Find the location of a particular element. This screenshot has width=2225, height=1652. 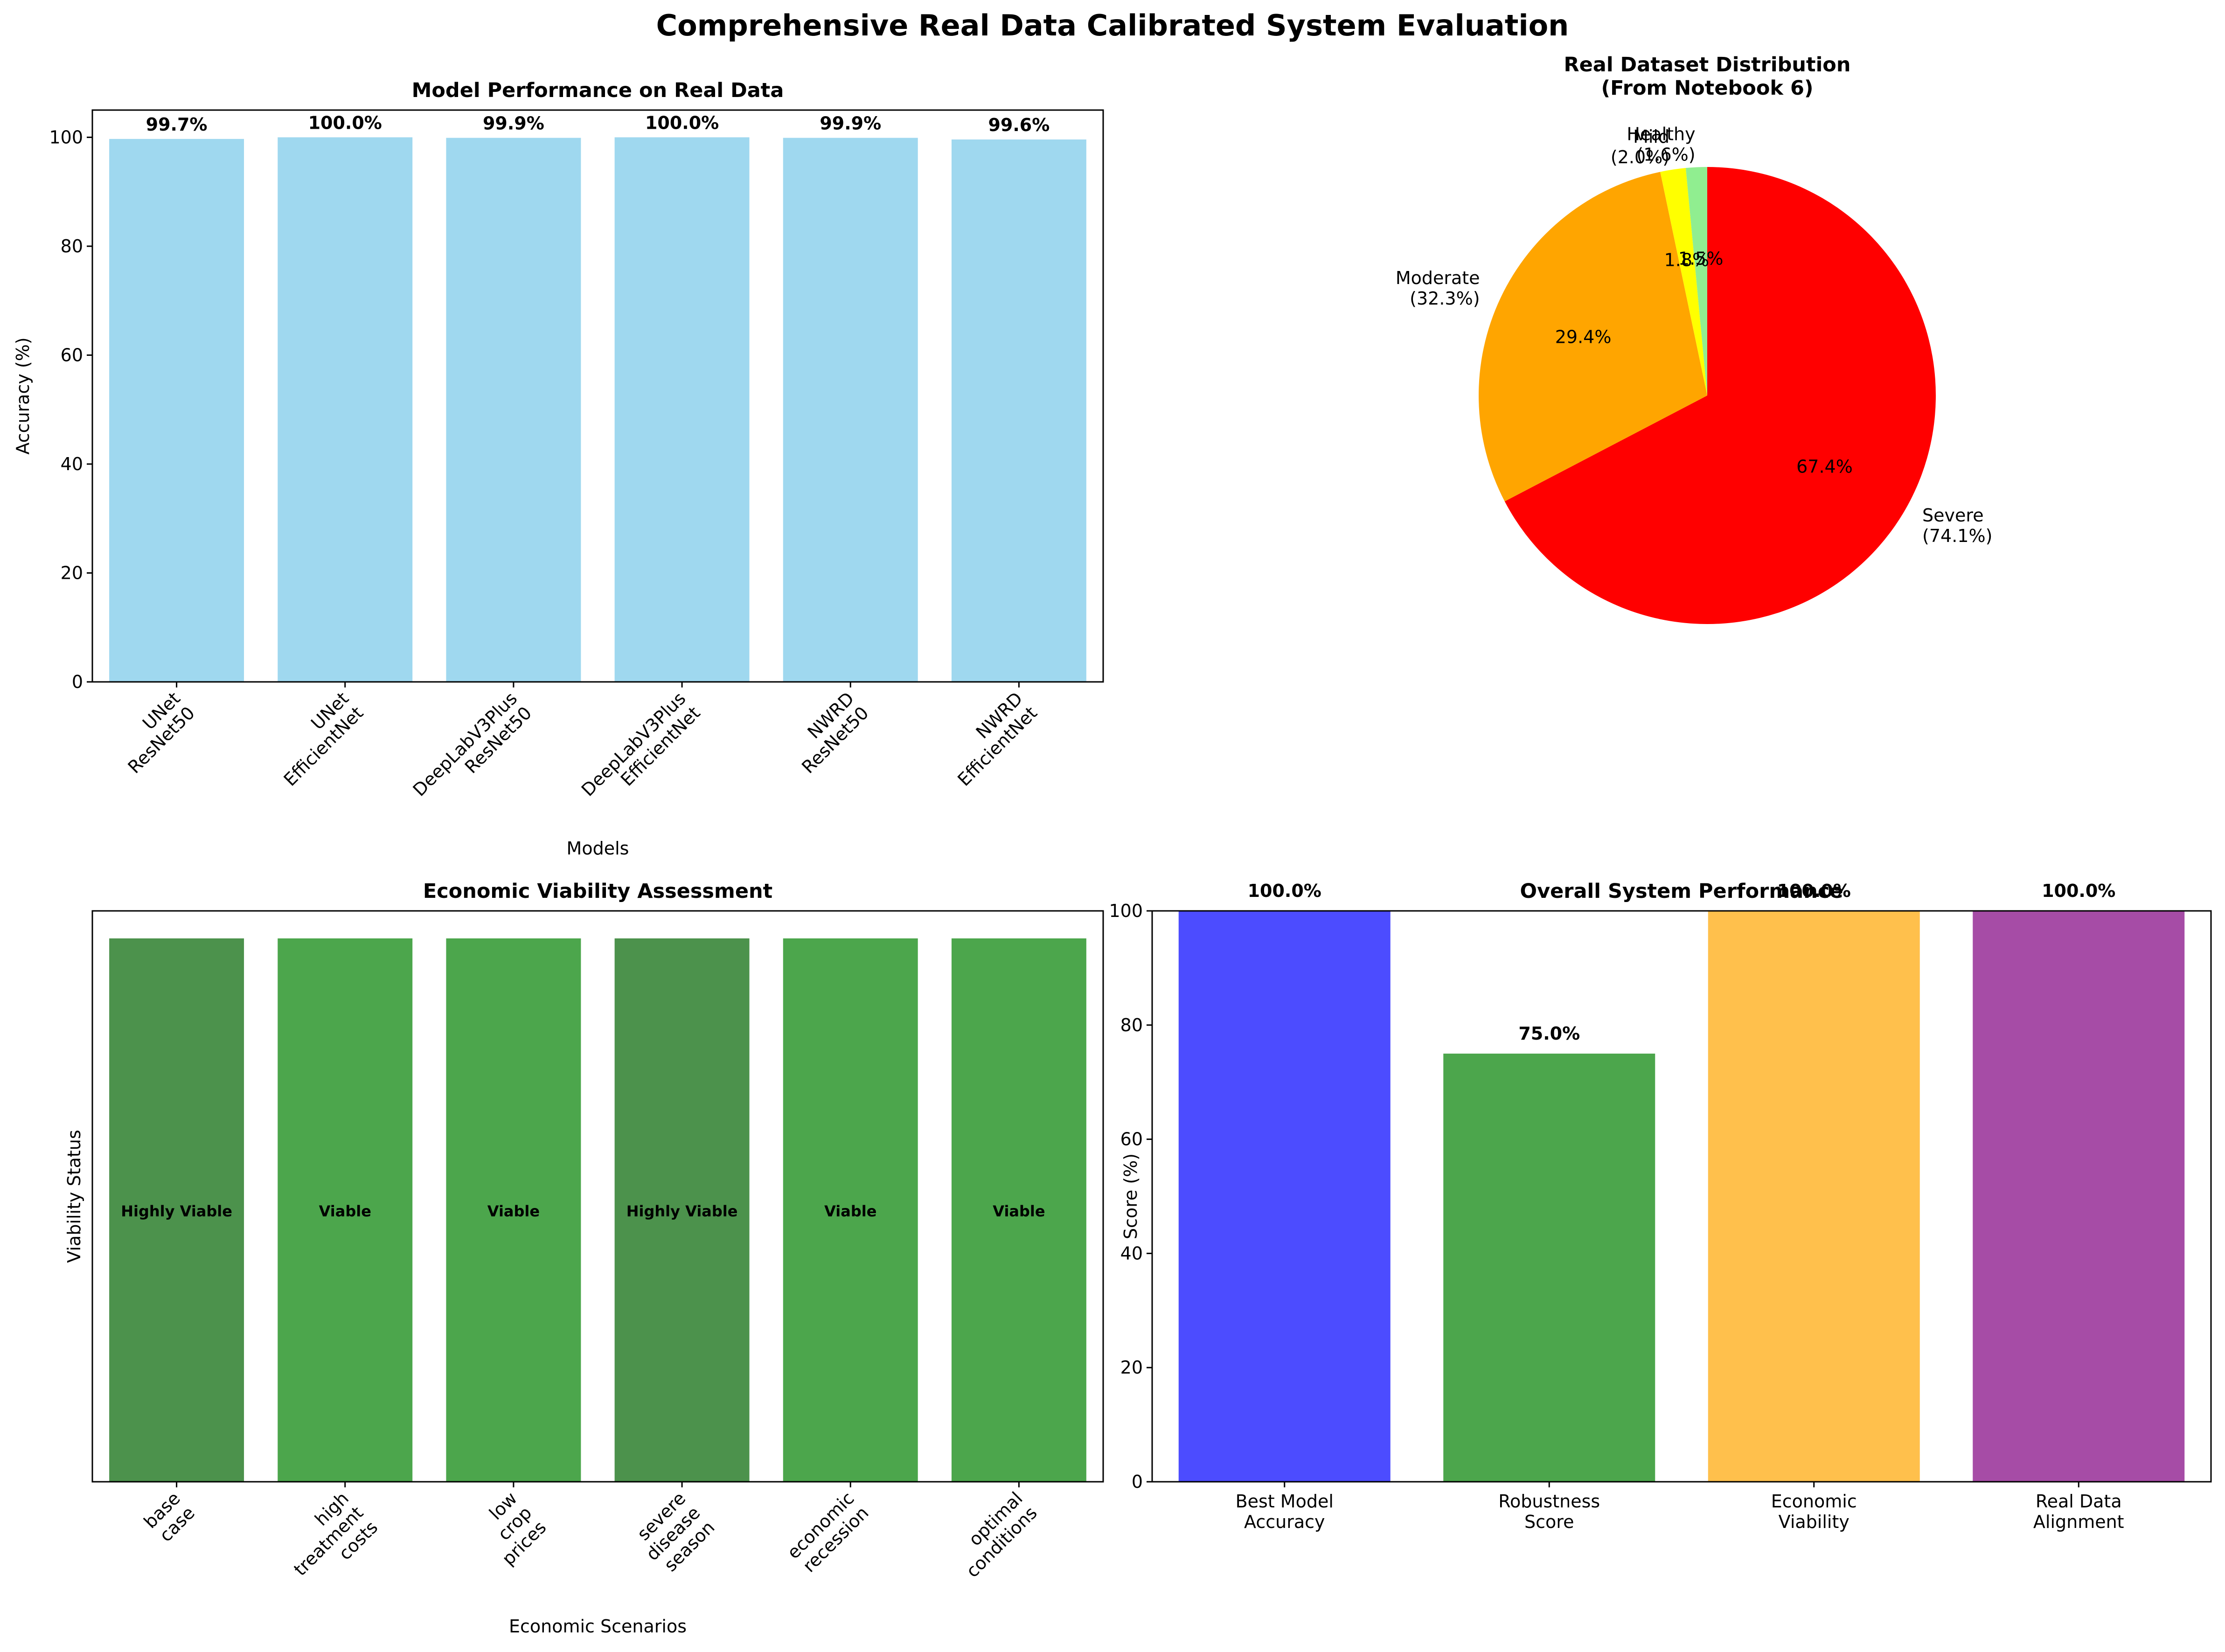

model-accuracy-ytick-label-4: 80 is located at coordinates (72, 247).